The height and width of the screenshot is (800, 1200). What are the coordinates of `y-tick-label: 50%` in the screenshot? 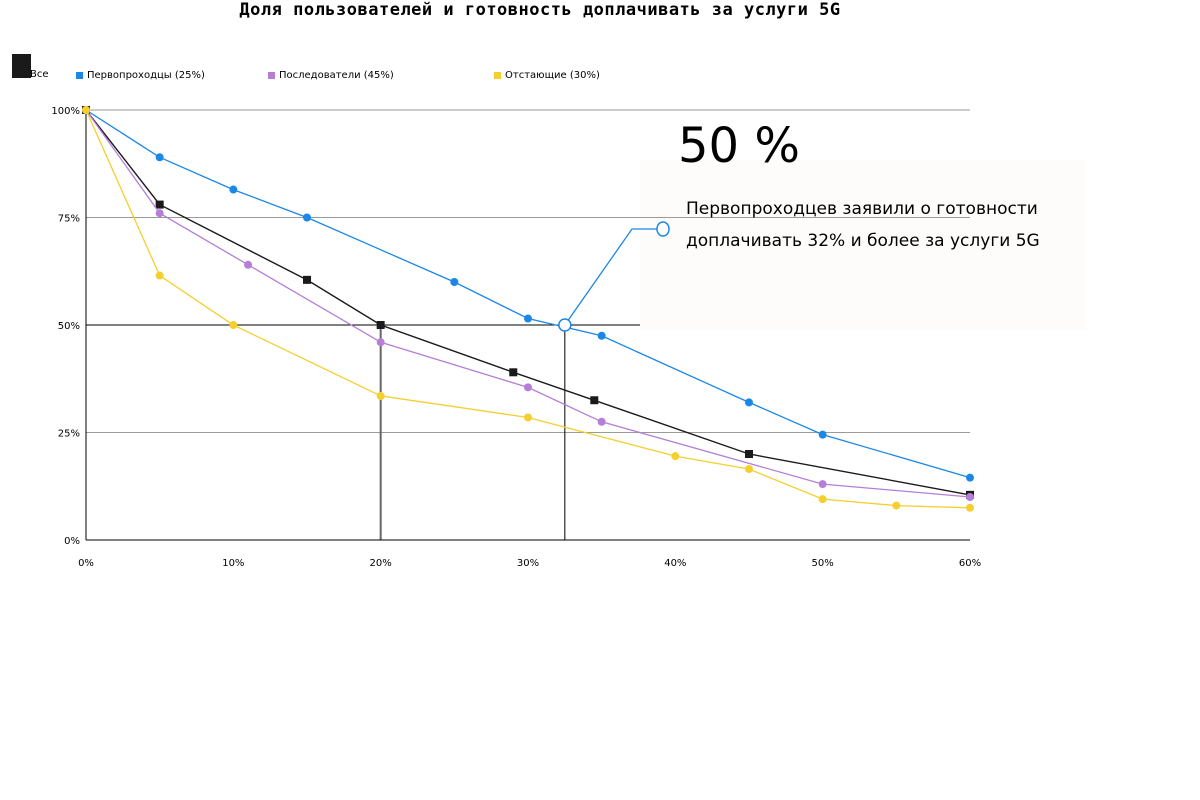 It's located at (69, 326).